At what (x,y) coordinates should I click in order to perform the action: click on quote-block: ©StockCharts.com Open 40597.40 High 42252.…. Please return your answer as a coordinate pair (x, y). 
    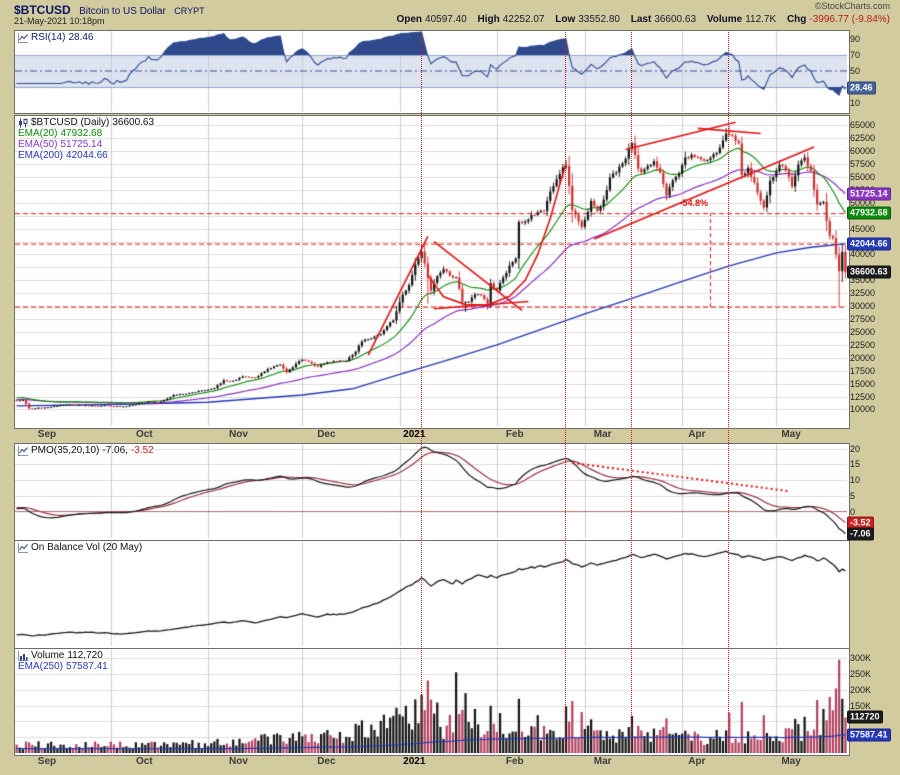
    Looking at the image, I should click on (639, 13).